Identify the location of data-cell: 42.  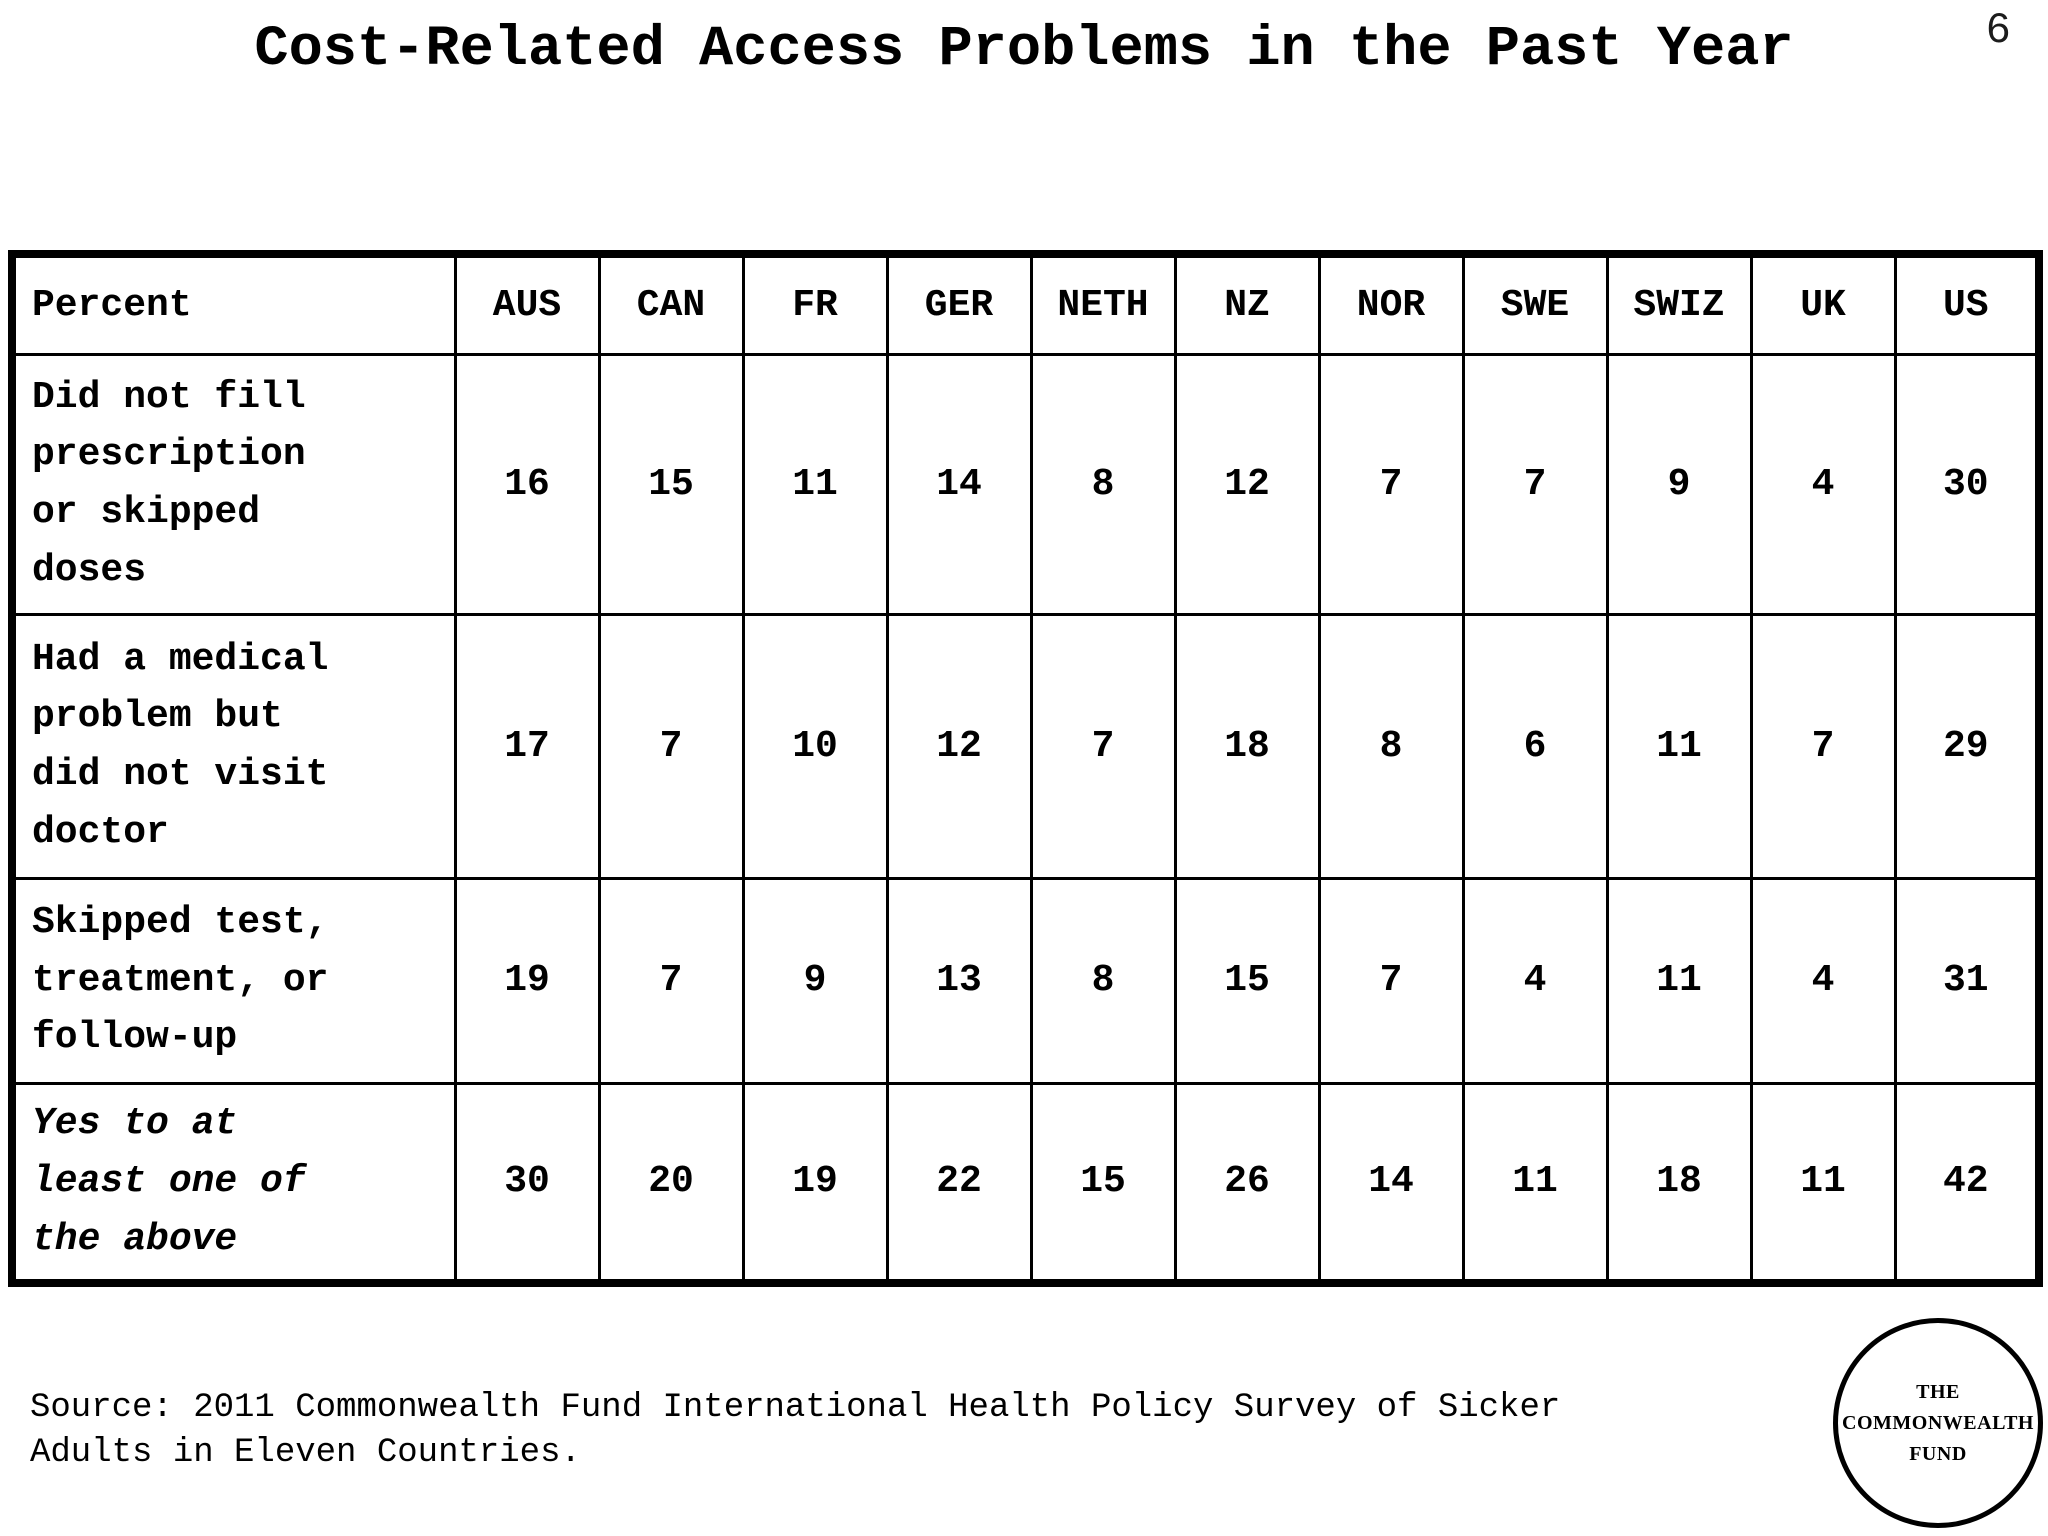
(1967, 1183).